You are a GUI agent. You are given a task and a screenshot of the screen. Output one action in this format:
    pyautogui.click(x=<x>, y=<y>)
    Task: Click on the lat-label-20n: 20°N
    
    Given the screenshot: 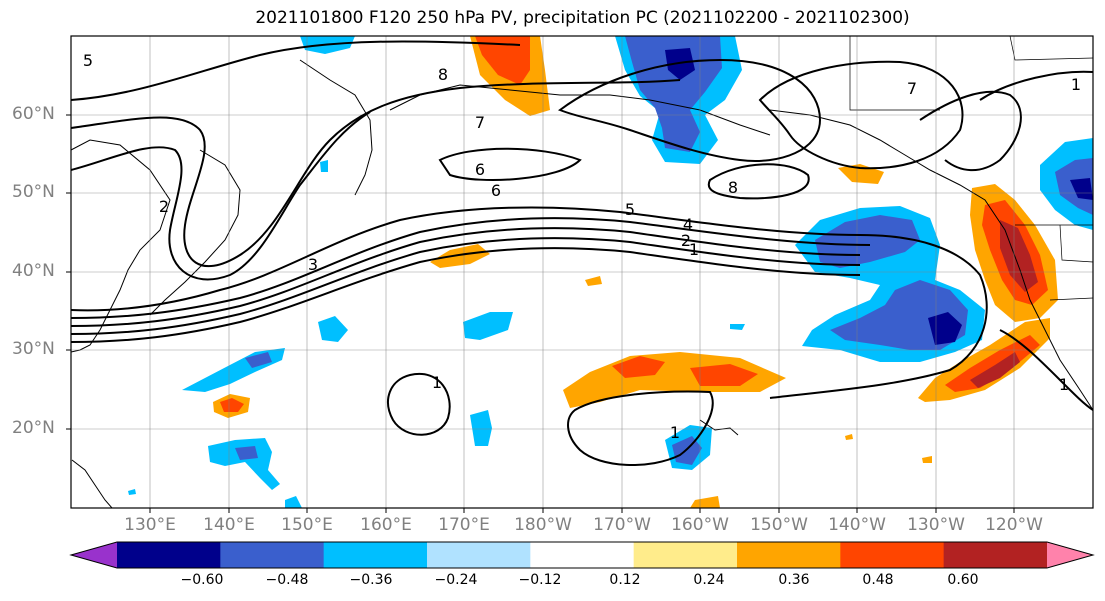 What is the action you would take?
    pyautogui.click(x=33, y=428)
    